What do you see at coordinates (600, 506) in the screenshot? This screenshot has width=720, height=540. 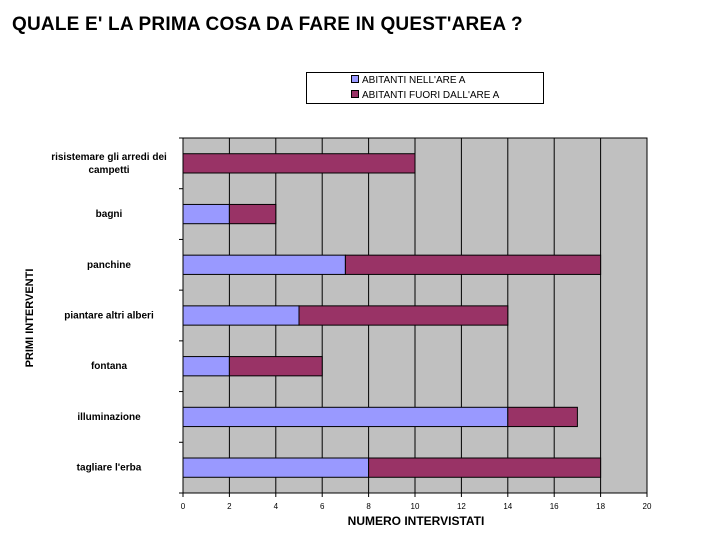 I see `x-tick-label: 18` at bounding box center [600, 506].